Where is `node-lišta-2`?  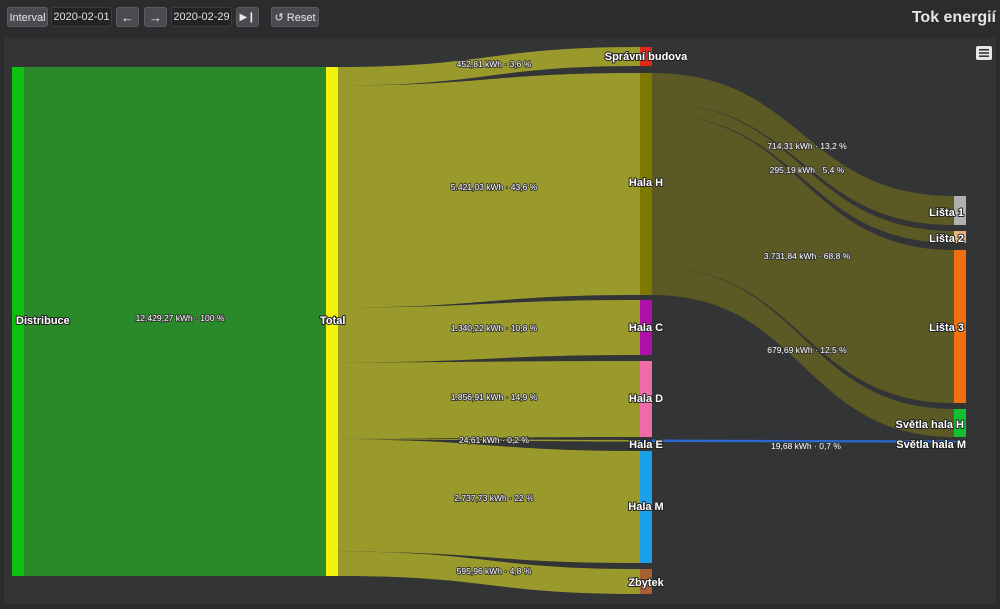
node-lišta-2 is located at coordinates (960, 237).